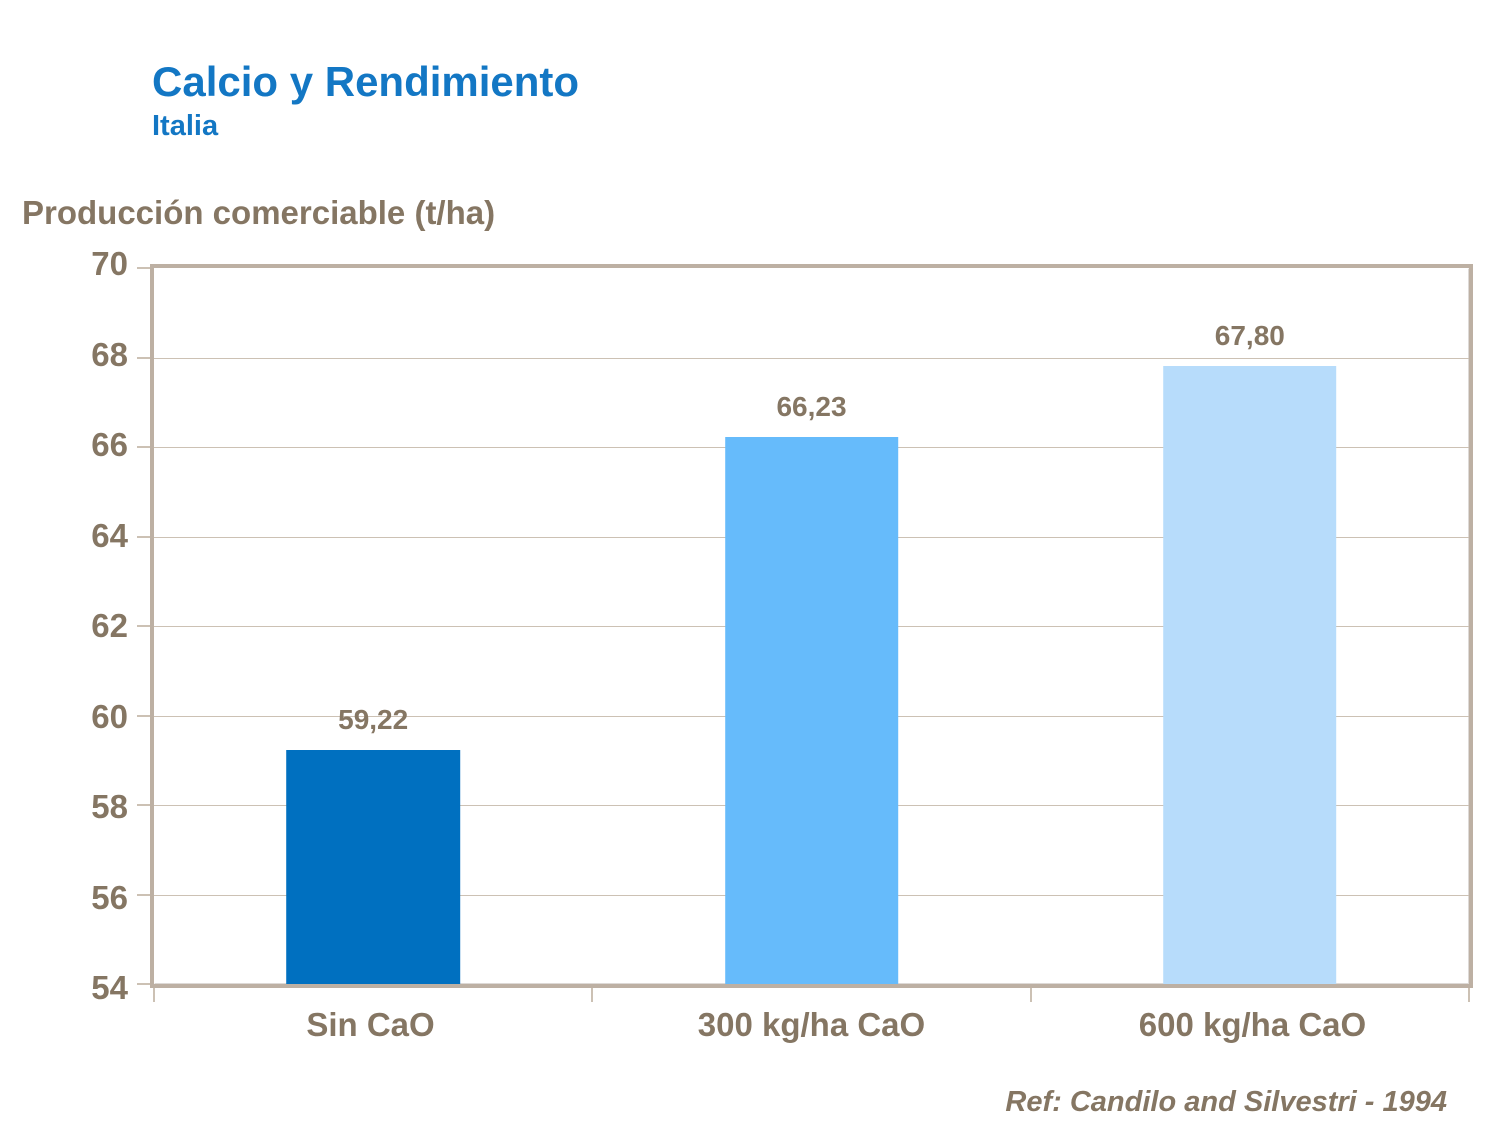  I want to click on y-tick-label: 70, so click(109, 263).